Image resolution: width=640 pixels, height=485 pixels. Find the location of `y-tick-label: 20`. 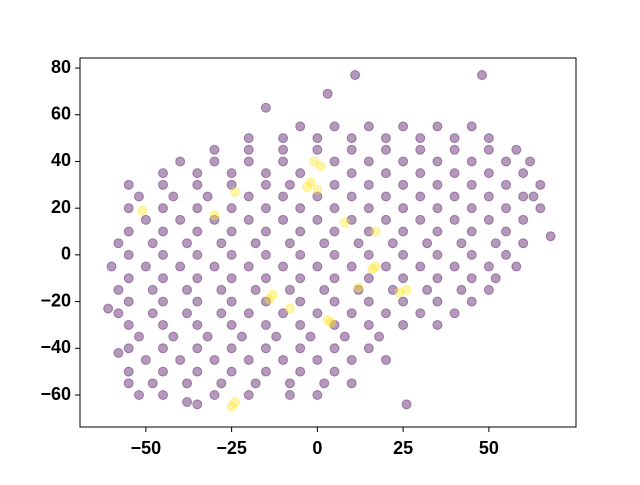

y-tick-label: 20 is located at coordinates (61, 207).